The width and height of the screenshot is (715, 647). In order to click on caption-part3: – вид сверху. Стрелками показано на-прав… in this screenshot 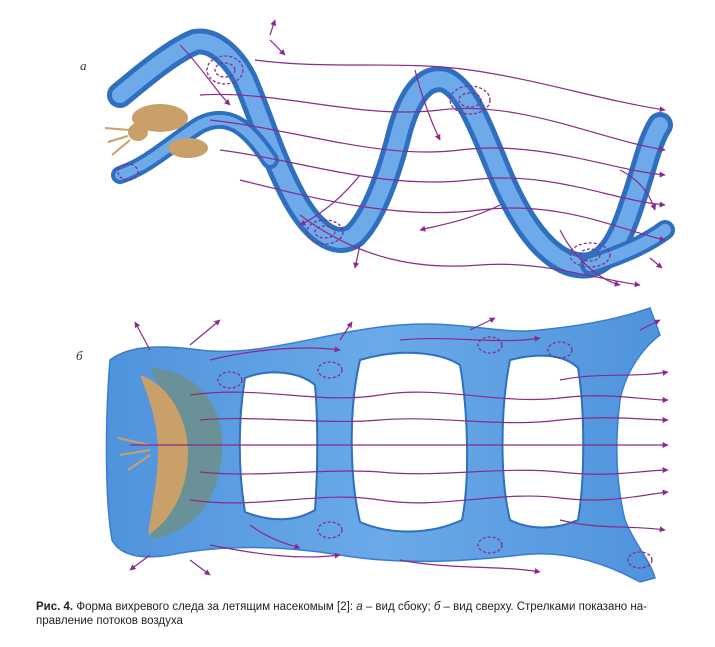, I will do `click(341, 614)`.